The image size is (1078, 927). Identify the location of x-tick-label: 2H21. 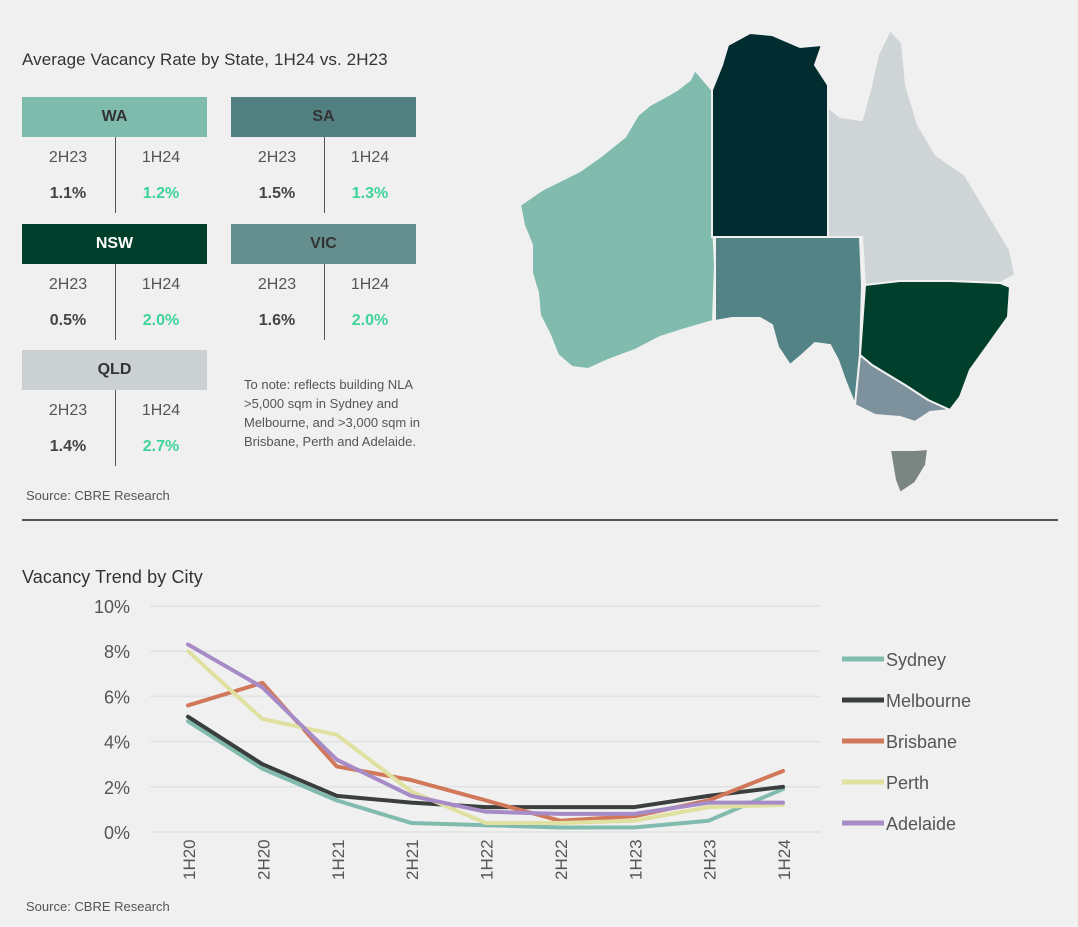
(412, 859).